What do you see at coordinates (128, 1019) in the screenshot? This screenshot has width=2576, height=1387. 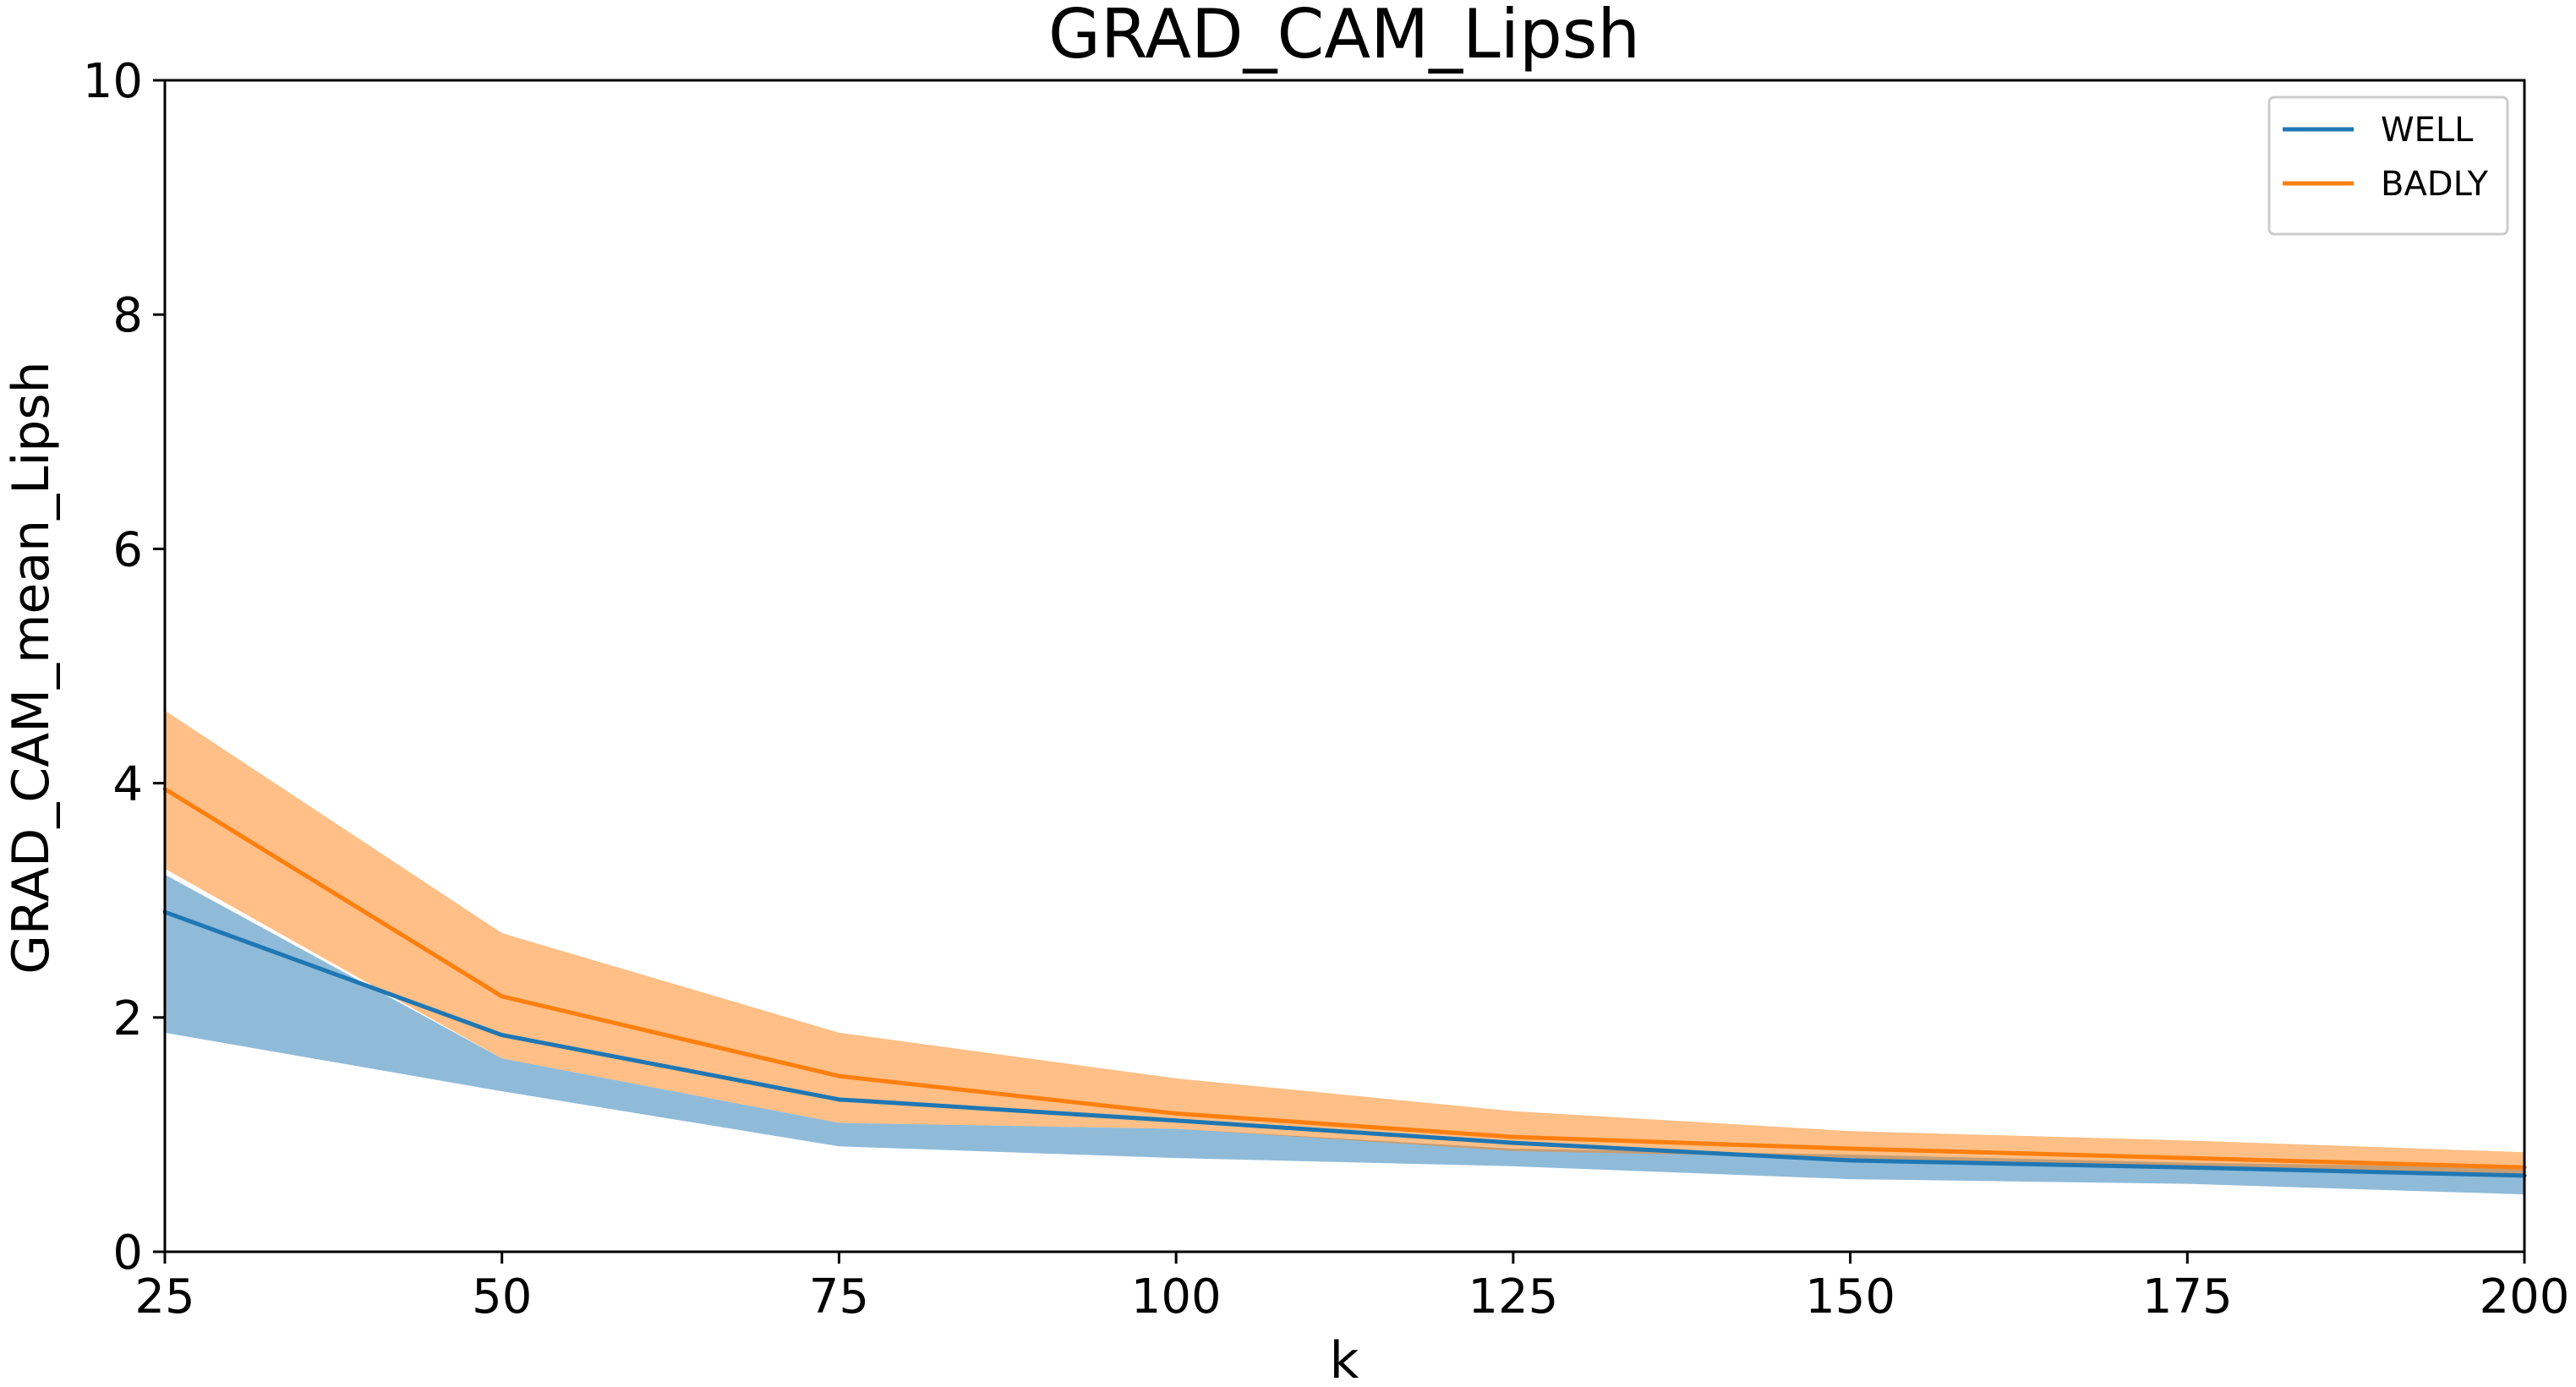 I see `y-tick-label: 2` at bounding box center [128, 1019].